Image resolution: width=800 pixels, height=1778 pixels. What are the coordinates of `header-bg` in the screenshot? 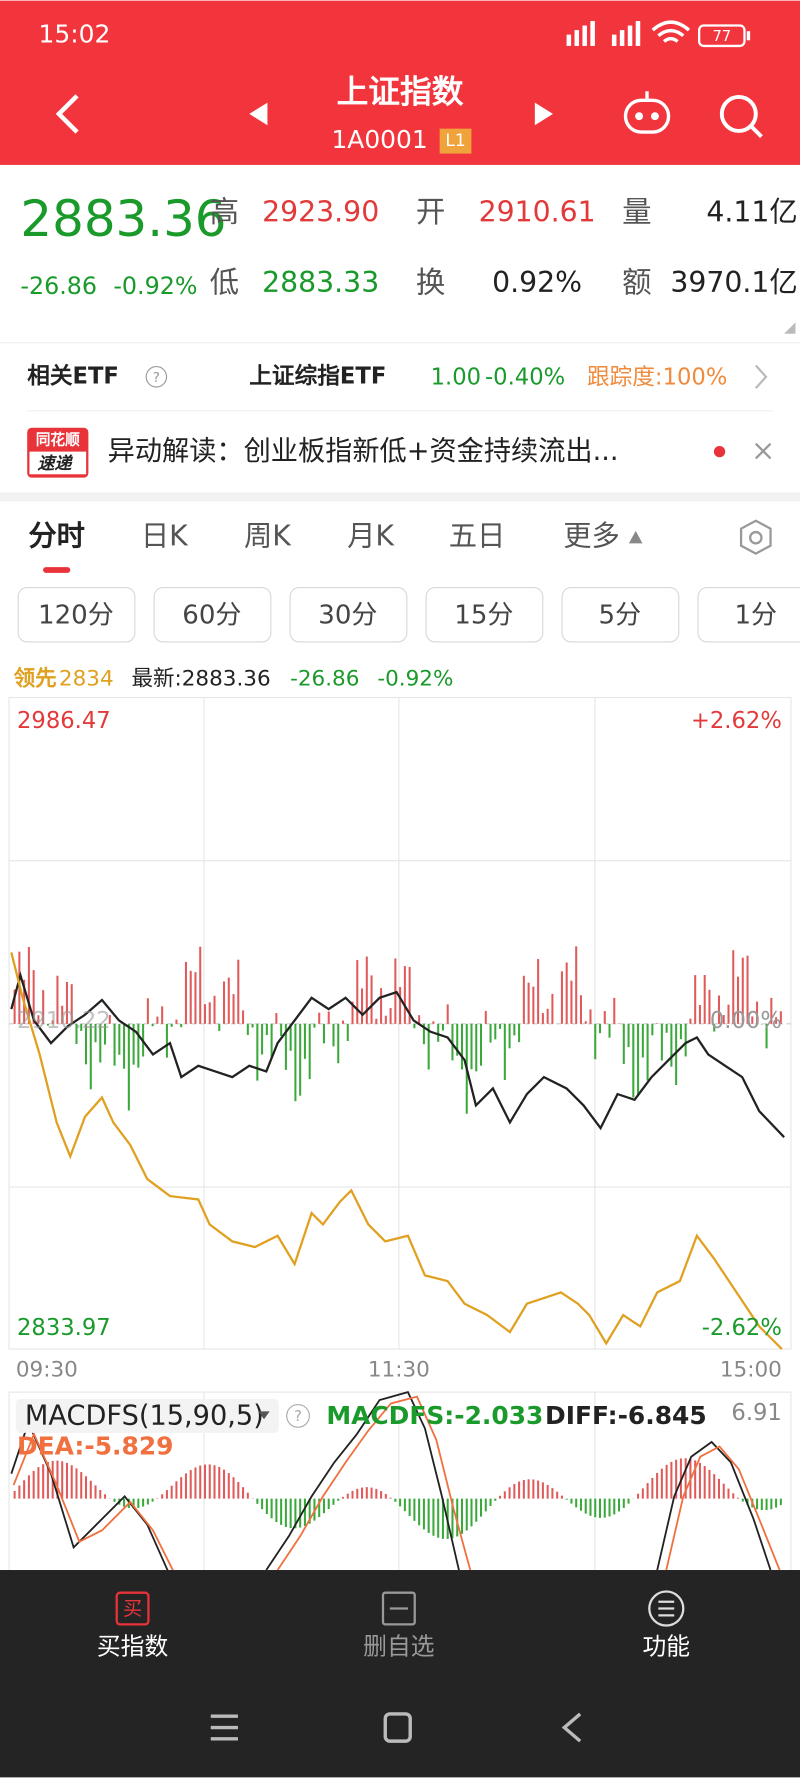 It's located at (400, 82).